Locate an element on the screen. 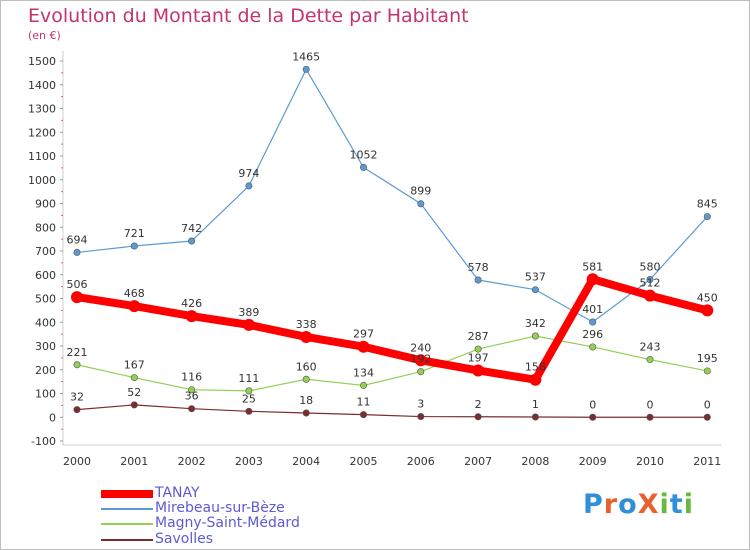 This screenshot has width=750, height=550. data-label: 11 is located at coordinates (364, 402).